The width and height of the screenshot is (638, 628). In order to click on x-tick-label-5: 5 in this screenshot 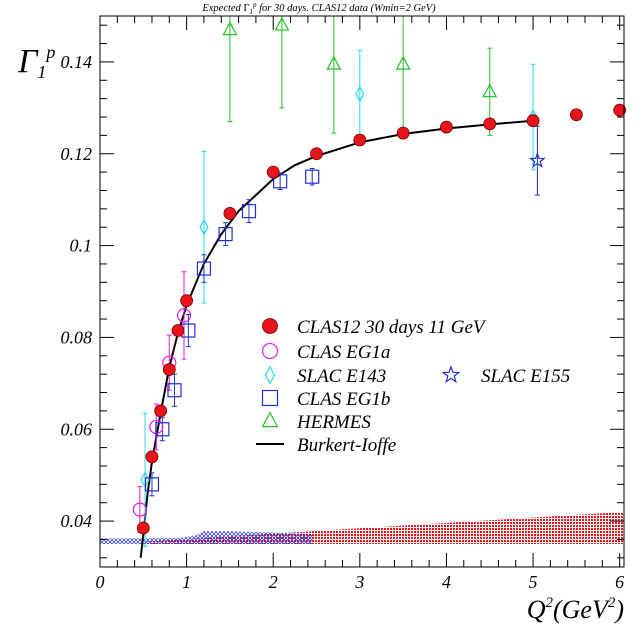, I will do `click(533, 582)`.